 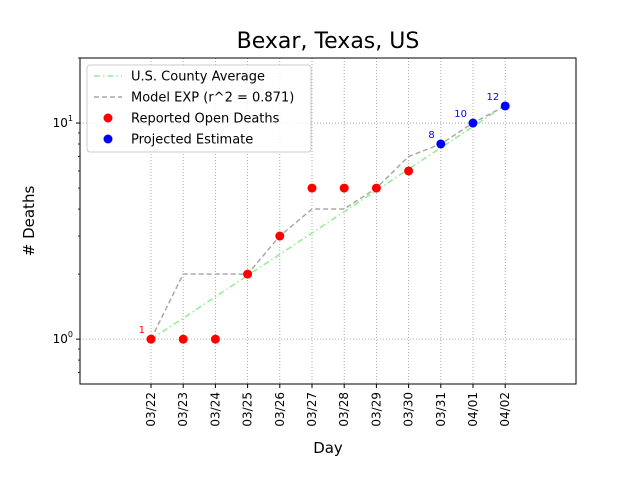 What do you see at coordinates (63, 122) in the screenshot?
I see `y-tick-label: 10¹` at bounding box center [63, 122].